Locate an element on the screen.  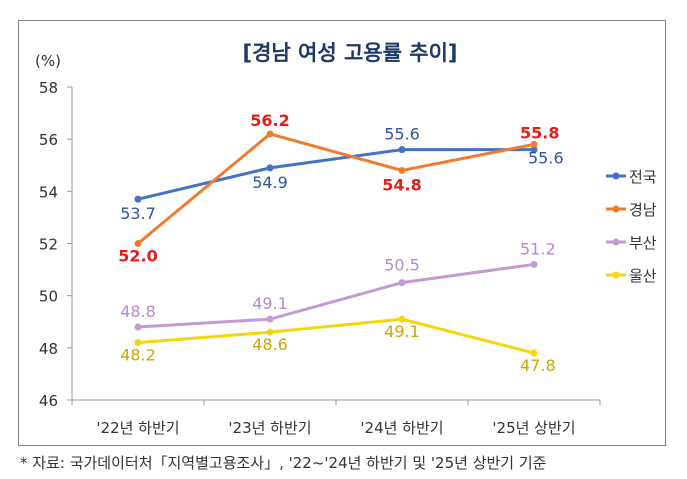
series-line-울산 is located at coordinates (336, 336).